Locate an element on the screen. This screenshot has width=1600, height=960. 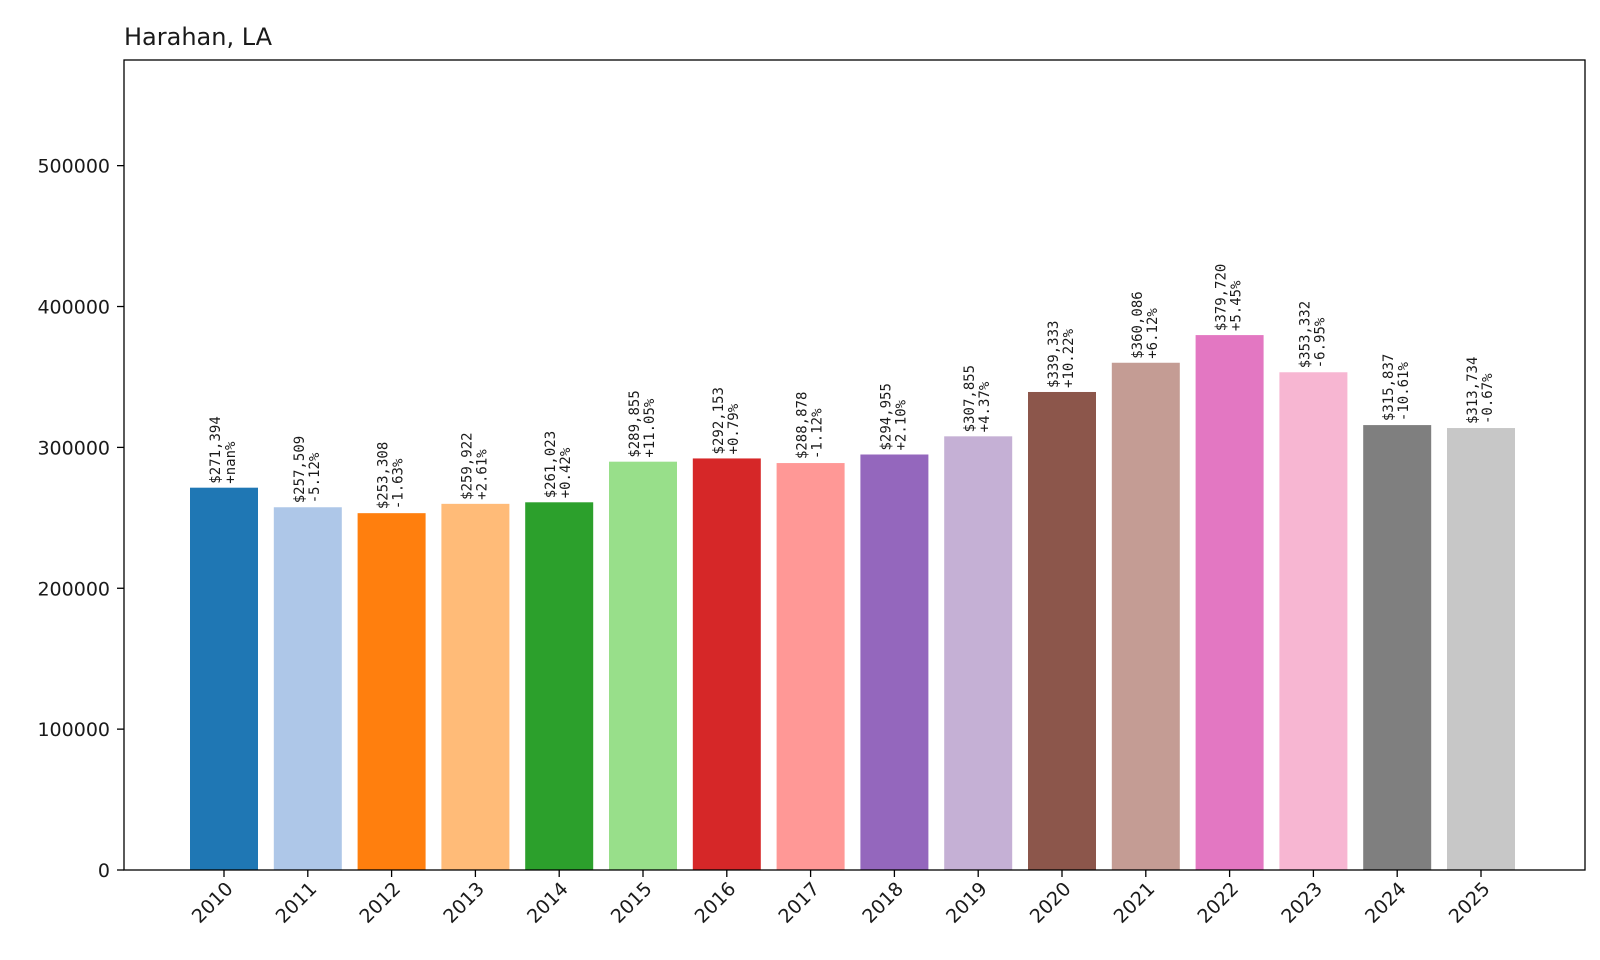
bar-price-label: $315,837 is located at coordinates (1389, 387).